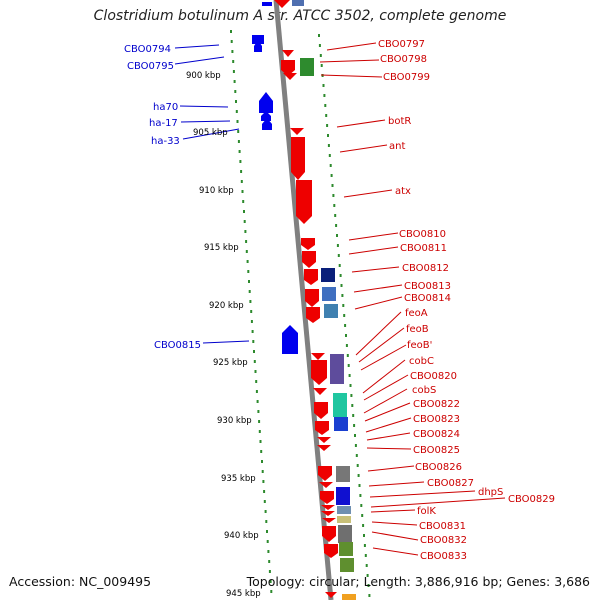  I want to click on scale-label: 905 kbp, so click(210, 133).